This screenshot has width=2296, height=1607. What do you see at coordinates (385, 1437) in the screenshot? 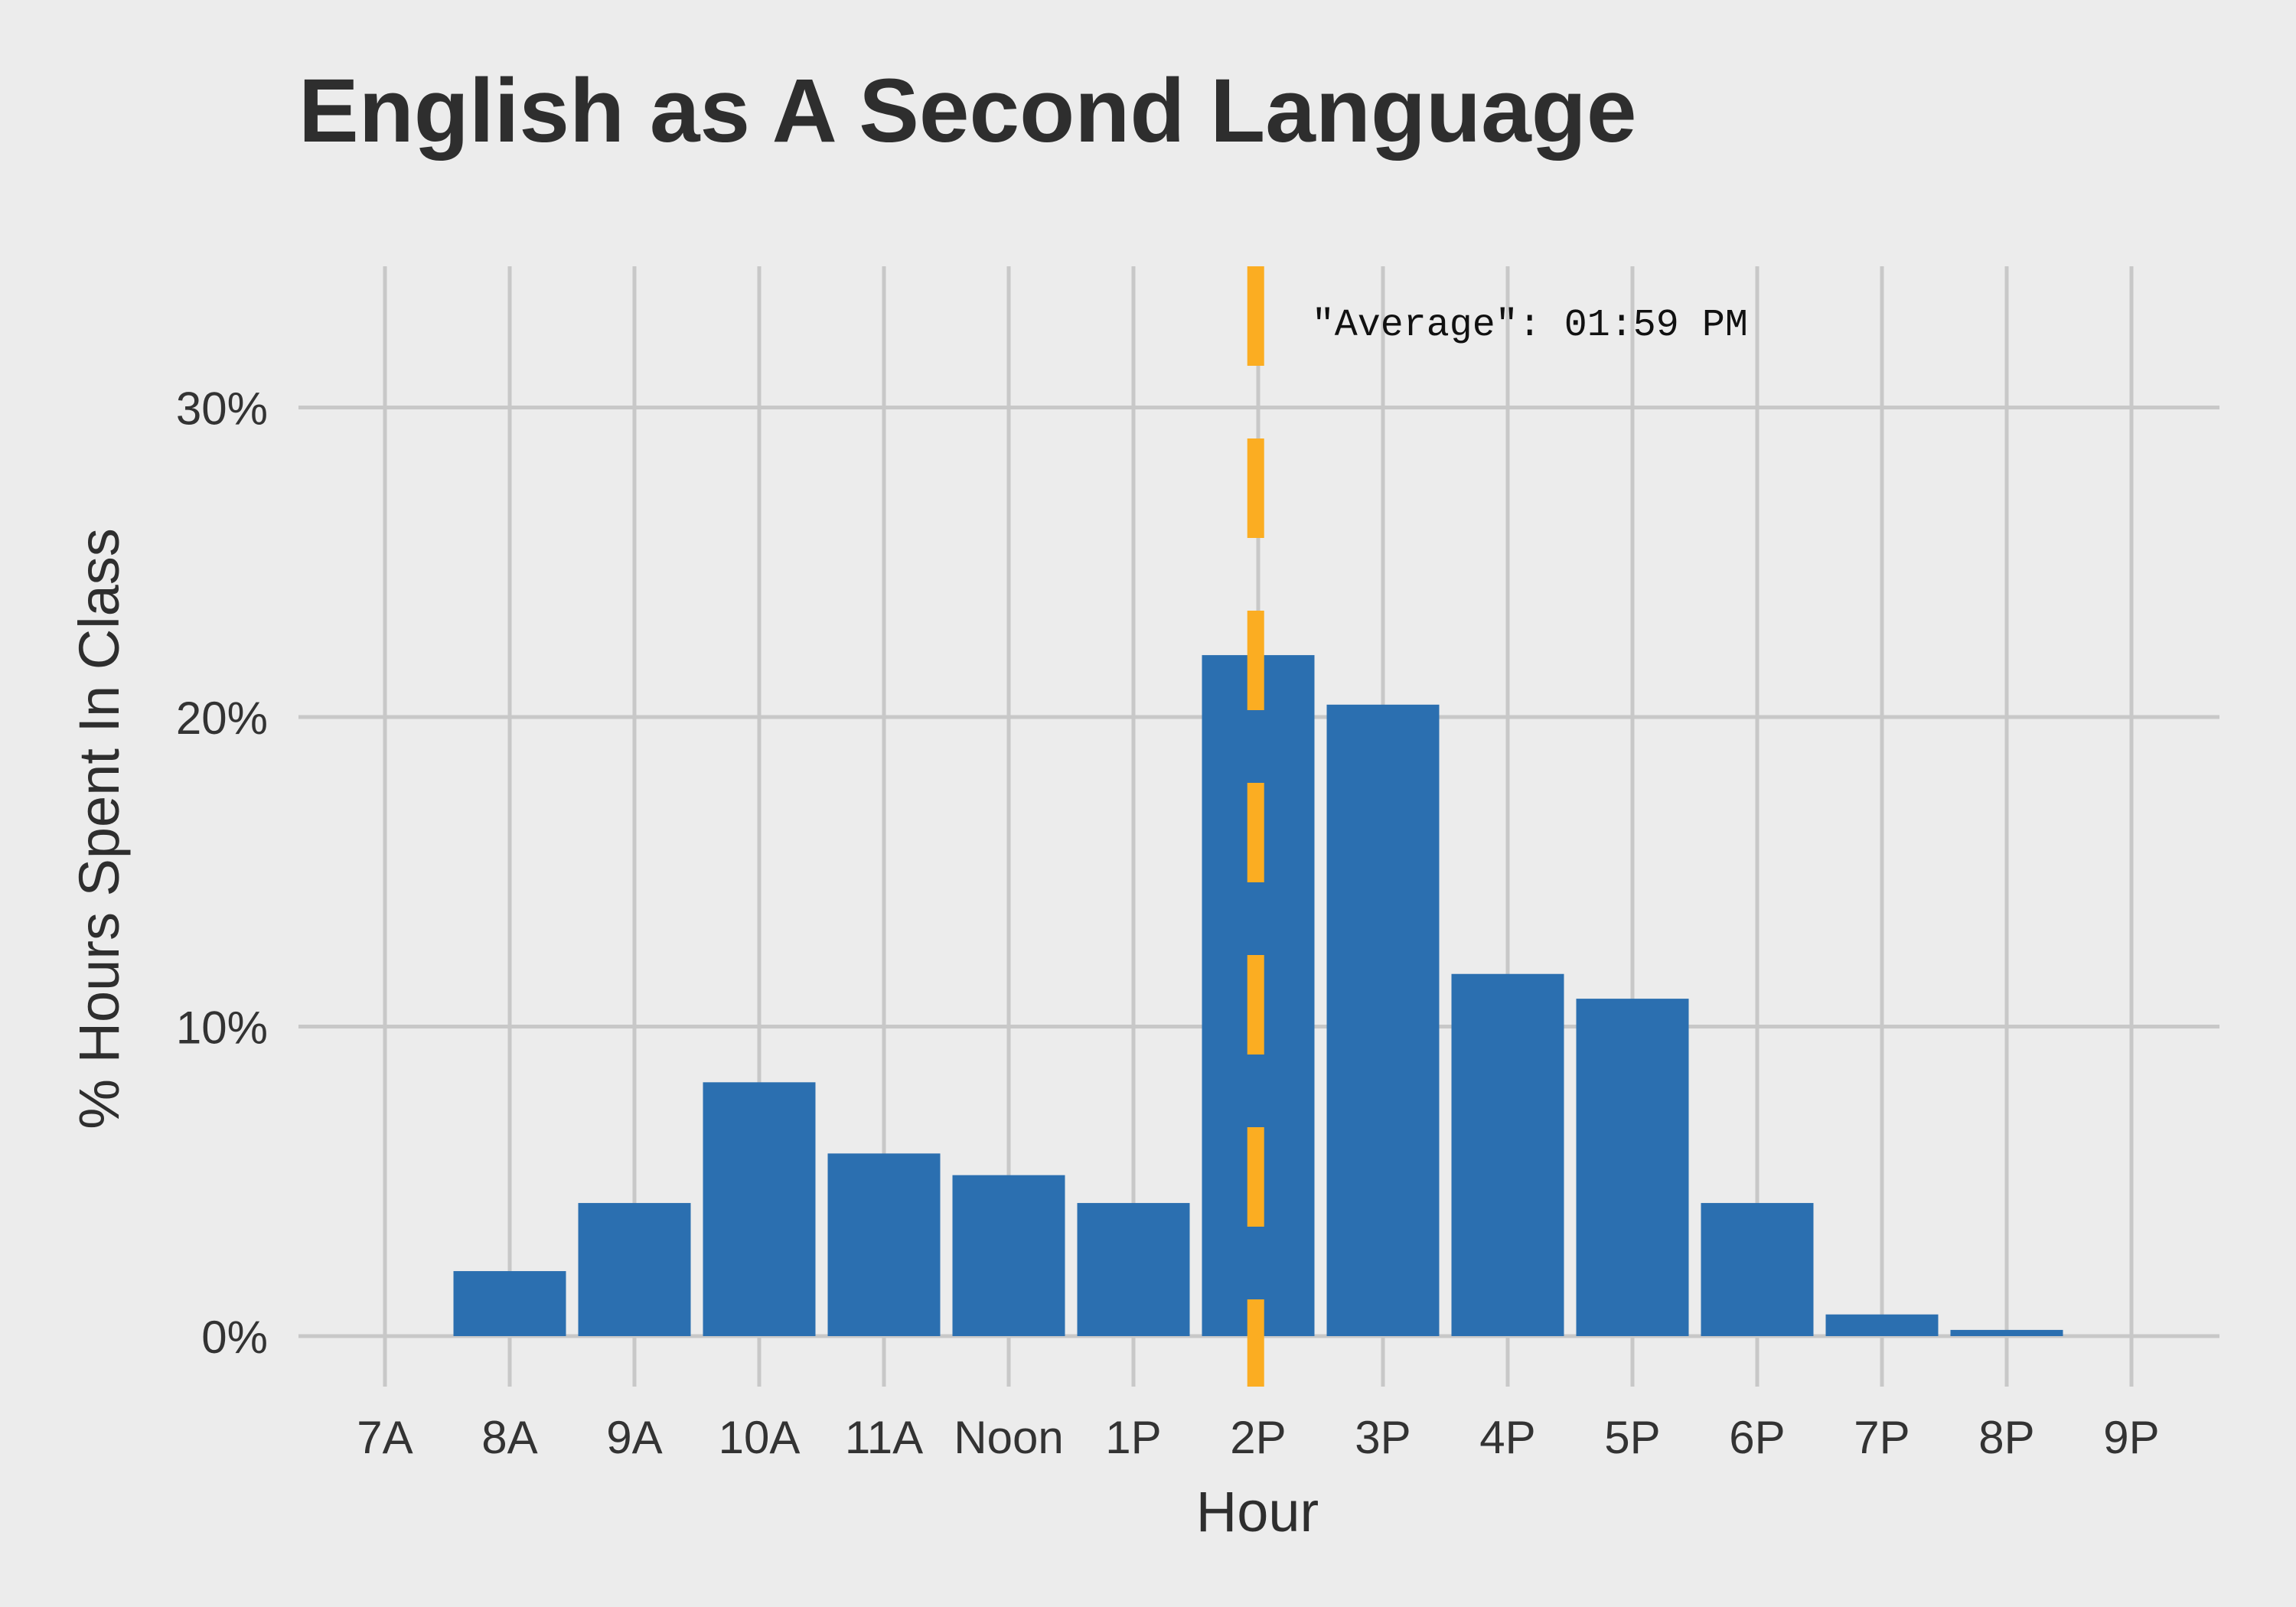
I see `x-tick-label: 7A` at bounding box center [385, 1437].